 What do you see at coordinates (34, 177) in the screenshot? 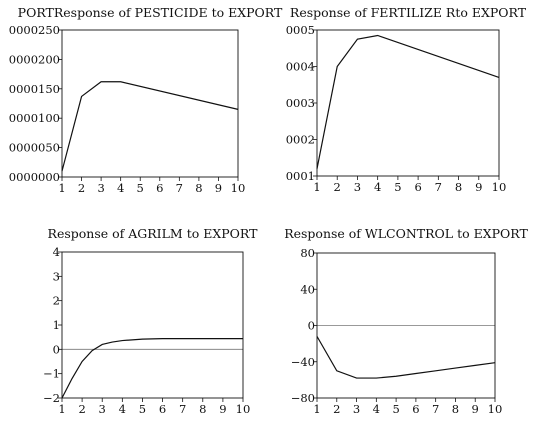
I see `y-tick-label: 0000000` at bounding box center [34, 177].